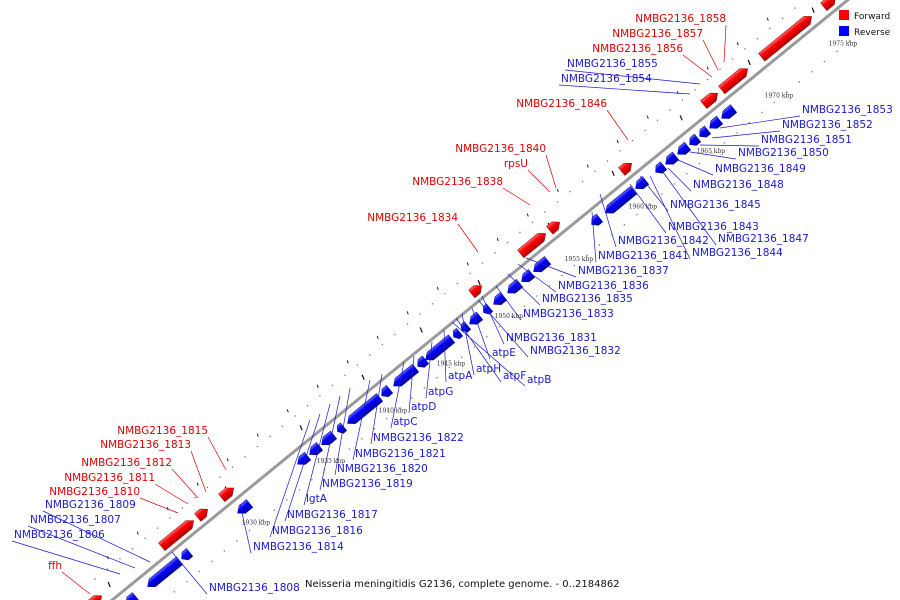 This screenshot has height=600, width=900. I want to click on gene-label: NMBG2136_1812, so click(126, 463).